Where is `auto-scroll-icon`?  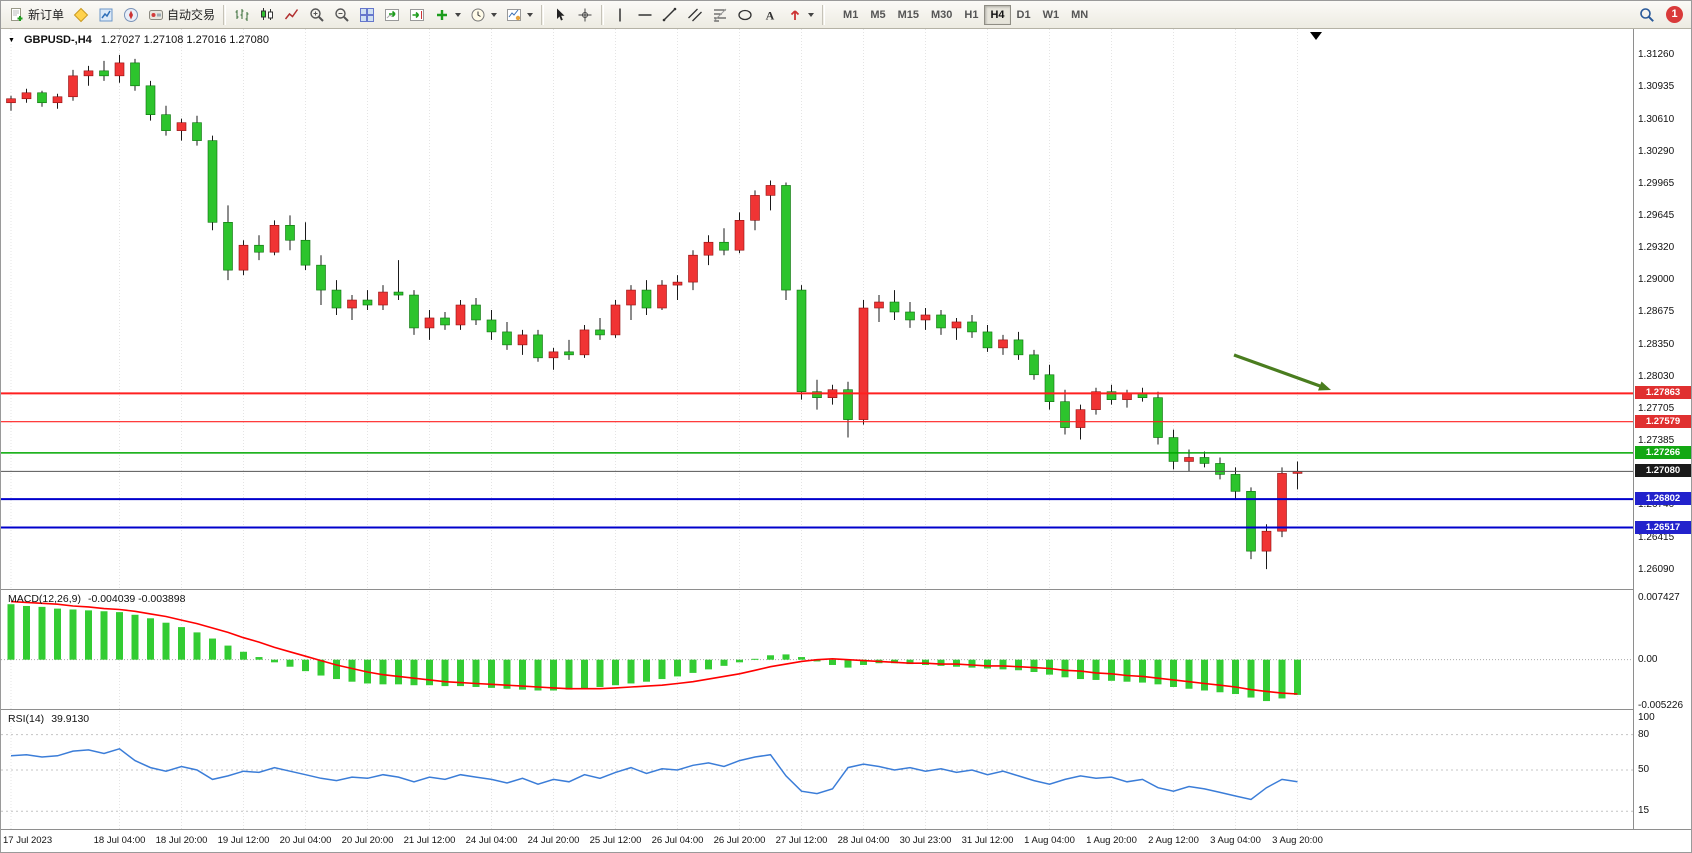 auto-scroll-icon is located at coordinates (392, 14).